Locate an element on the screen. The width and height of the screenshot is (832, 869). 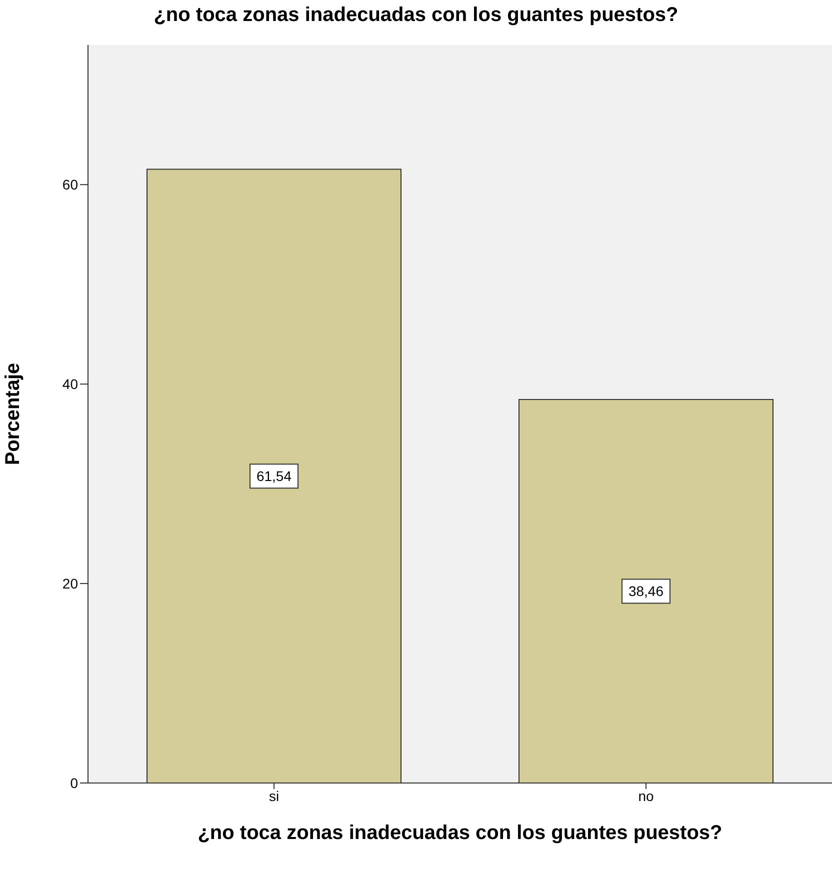
x-tick-label: si is located at coordinates (274, 796).